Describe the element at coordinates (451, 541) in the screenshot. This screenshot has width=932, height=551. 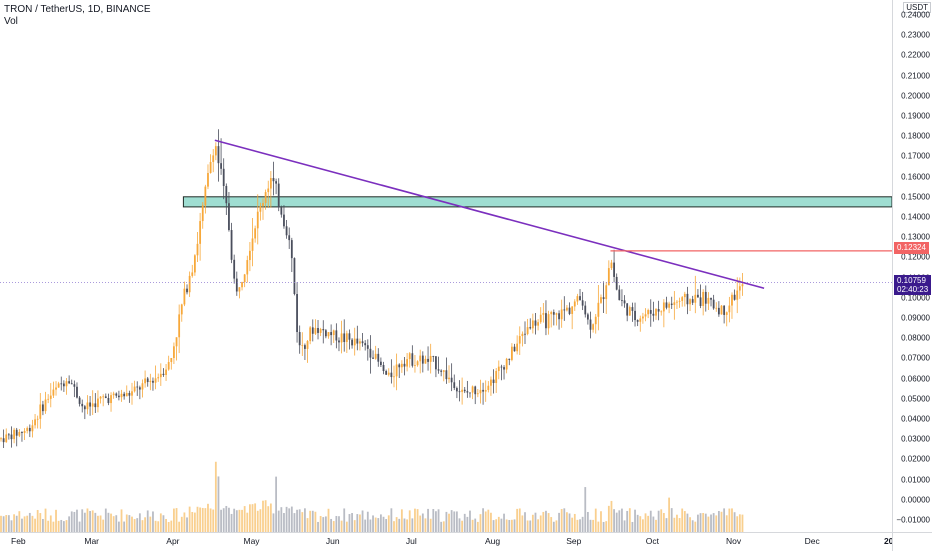
I see `time-axis: FebMarAprMayJunJulAugSepOctNovDec2022` at that location.